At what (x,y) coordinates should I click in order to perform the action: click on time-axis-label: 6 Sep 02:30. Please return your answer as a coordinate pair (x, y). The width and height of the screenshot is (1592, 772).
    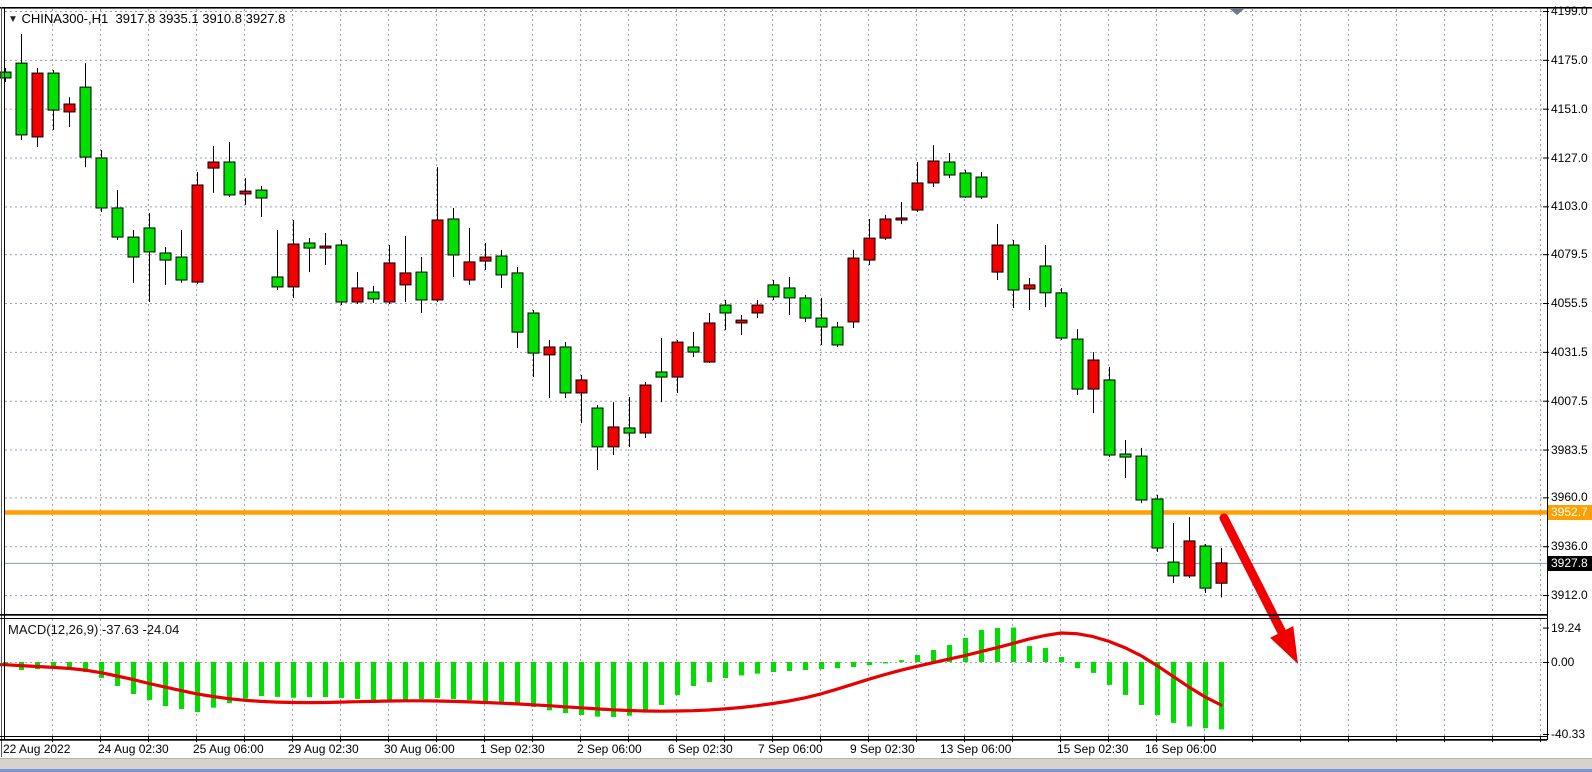
    Looking at the image, I should click on (700, 749).